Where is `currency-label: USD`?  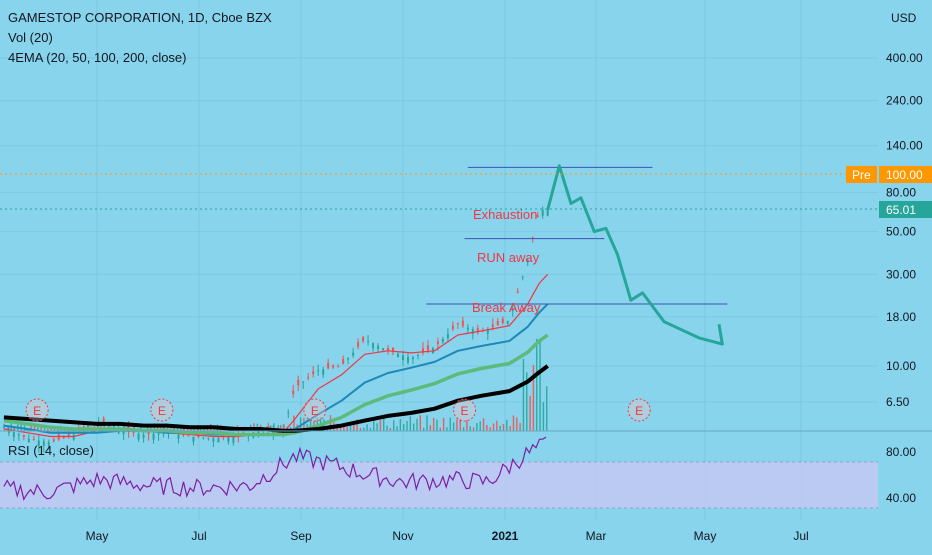 currency-label: USD is located at coordinates (904, 18).